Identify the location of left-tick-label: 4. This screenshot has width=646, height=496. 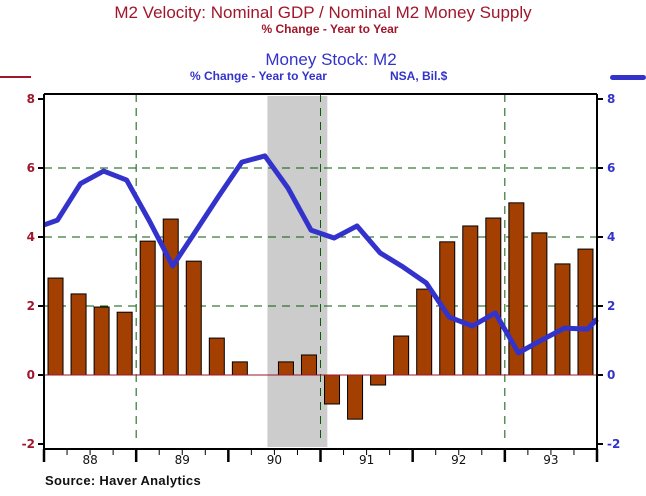
(31, 237).